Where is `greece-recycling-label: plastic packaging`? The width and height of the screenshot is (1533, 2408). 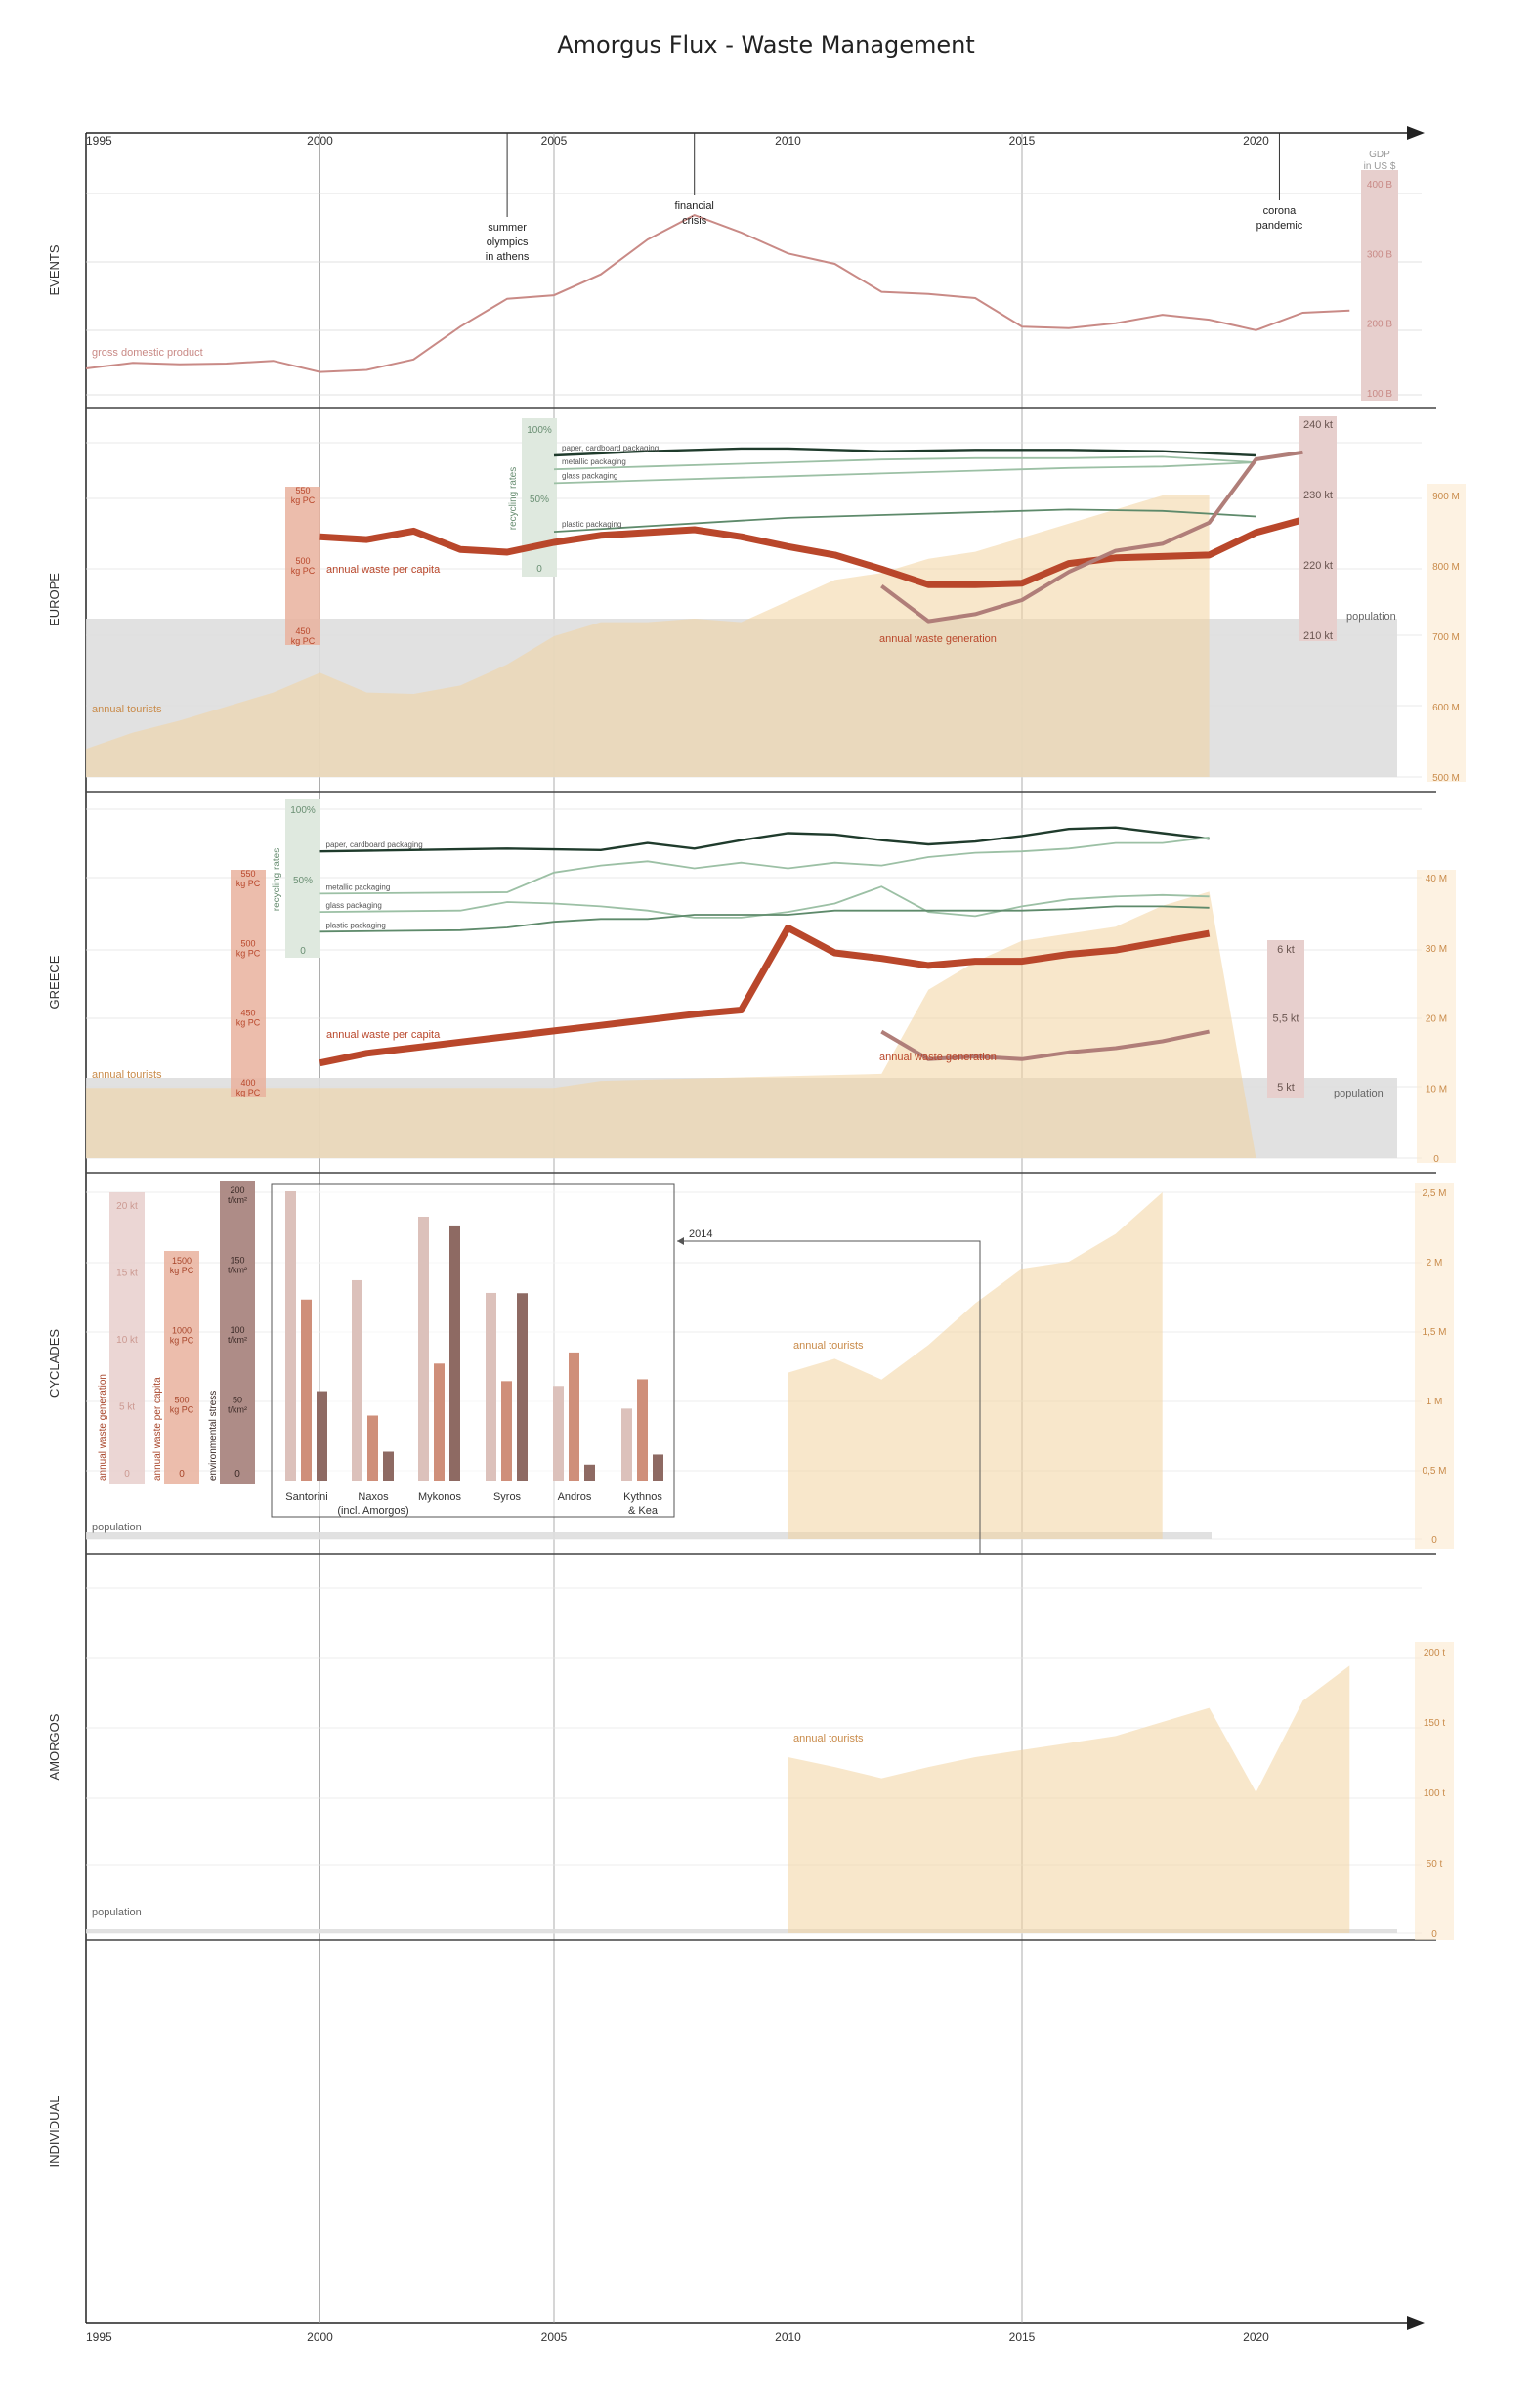 greece-recycling-label: plastic packaging is located at coordinates (356, 925).